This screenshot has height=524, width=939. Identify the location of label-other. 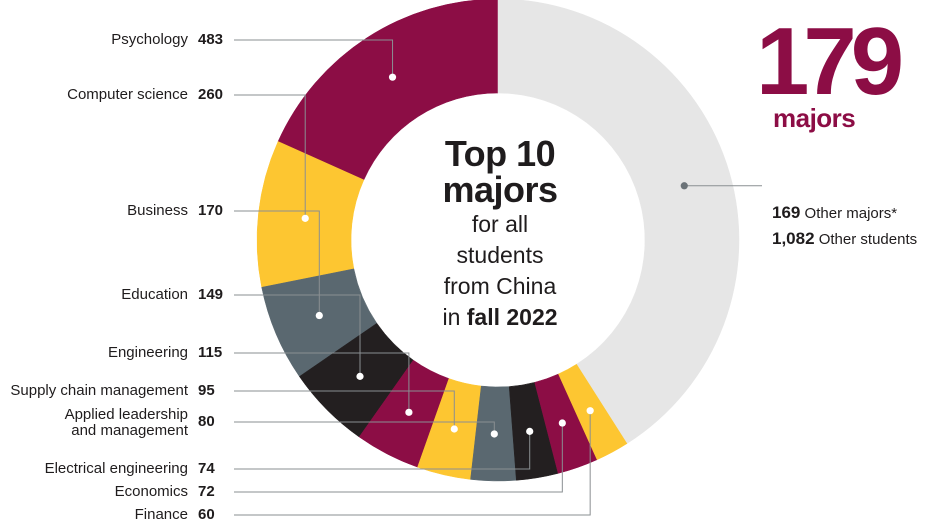
(721, 186).